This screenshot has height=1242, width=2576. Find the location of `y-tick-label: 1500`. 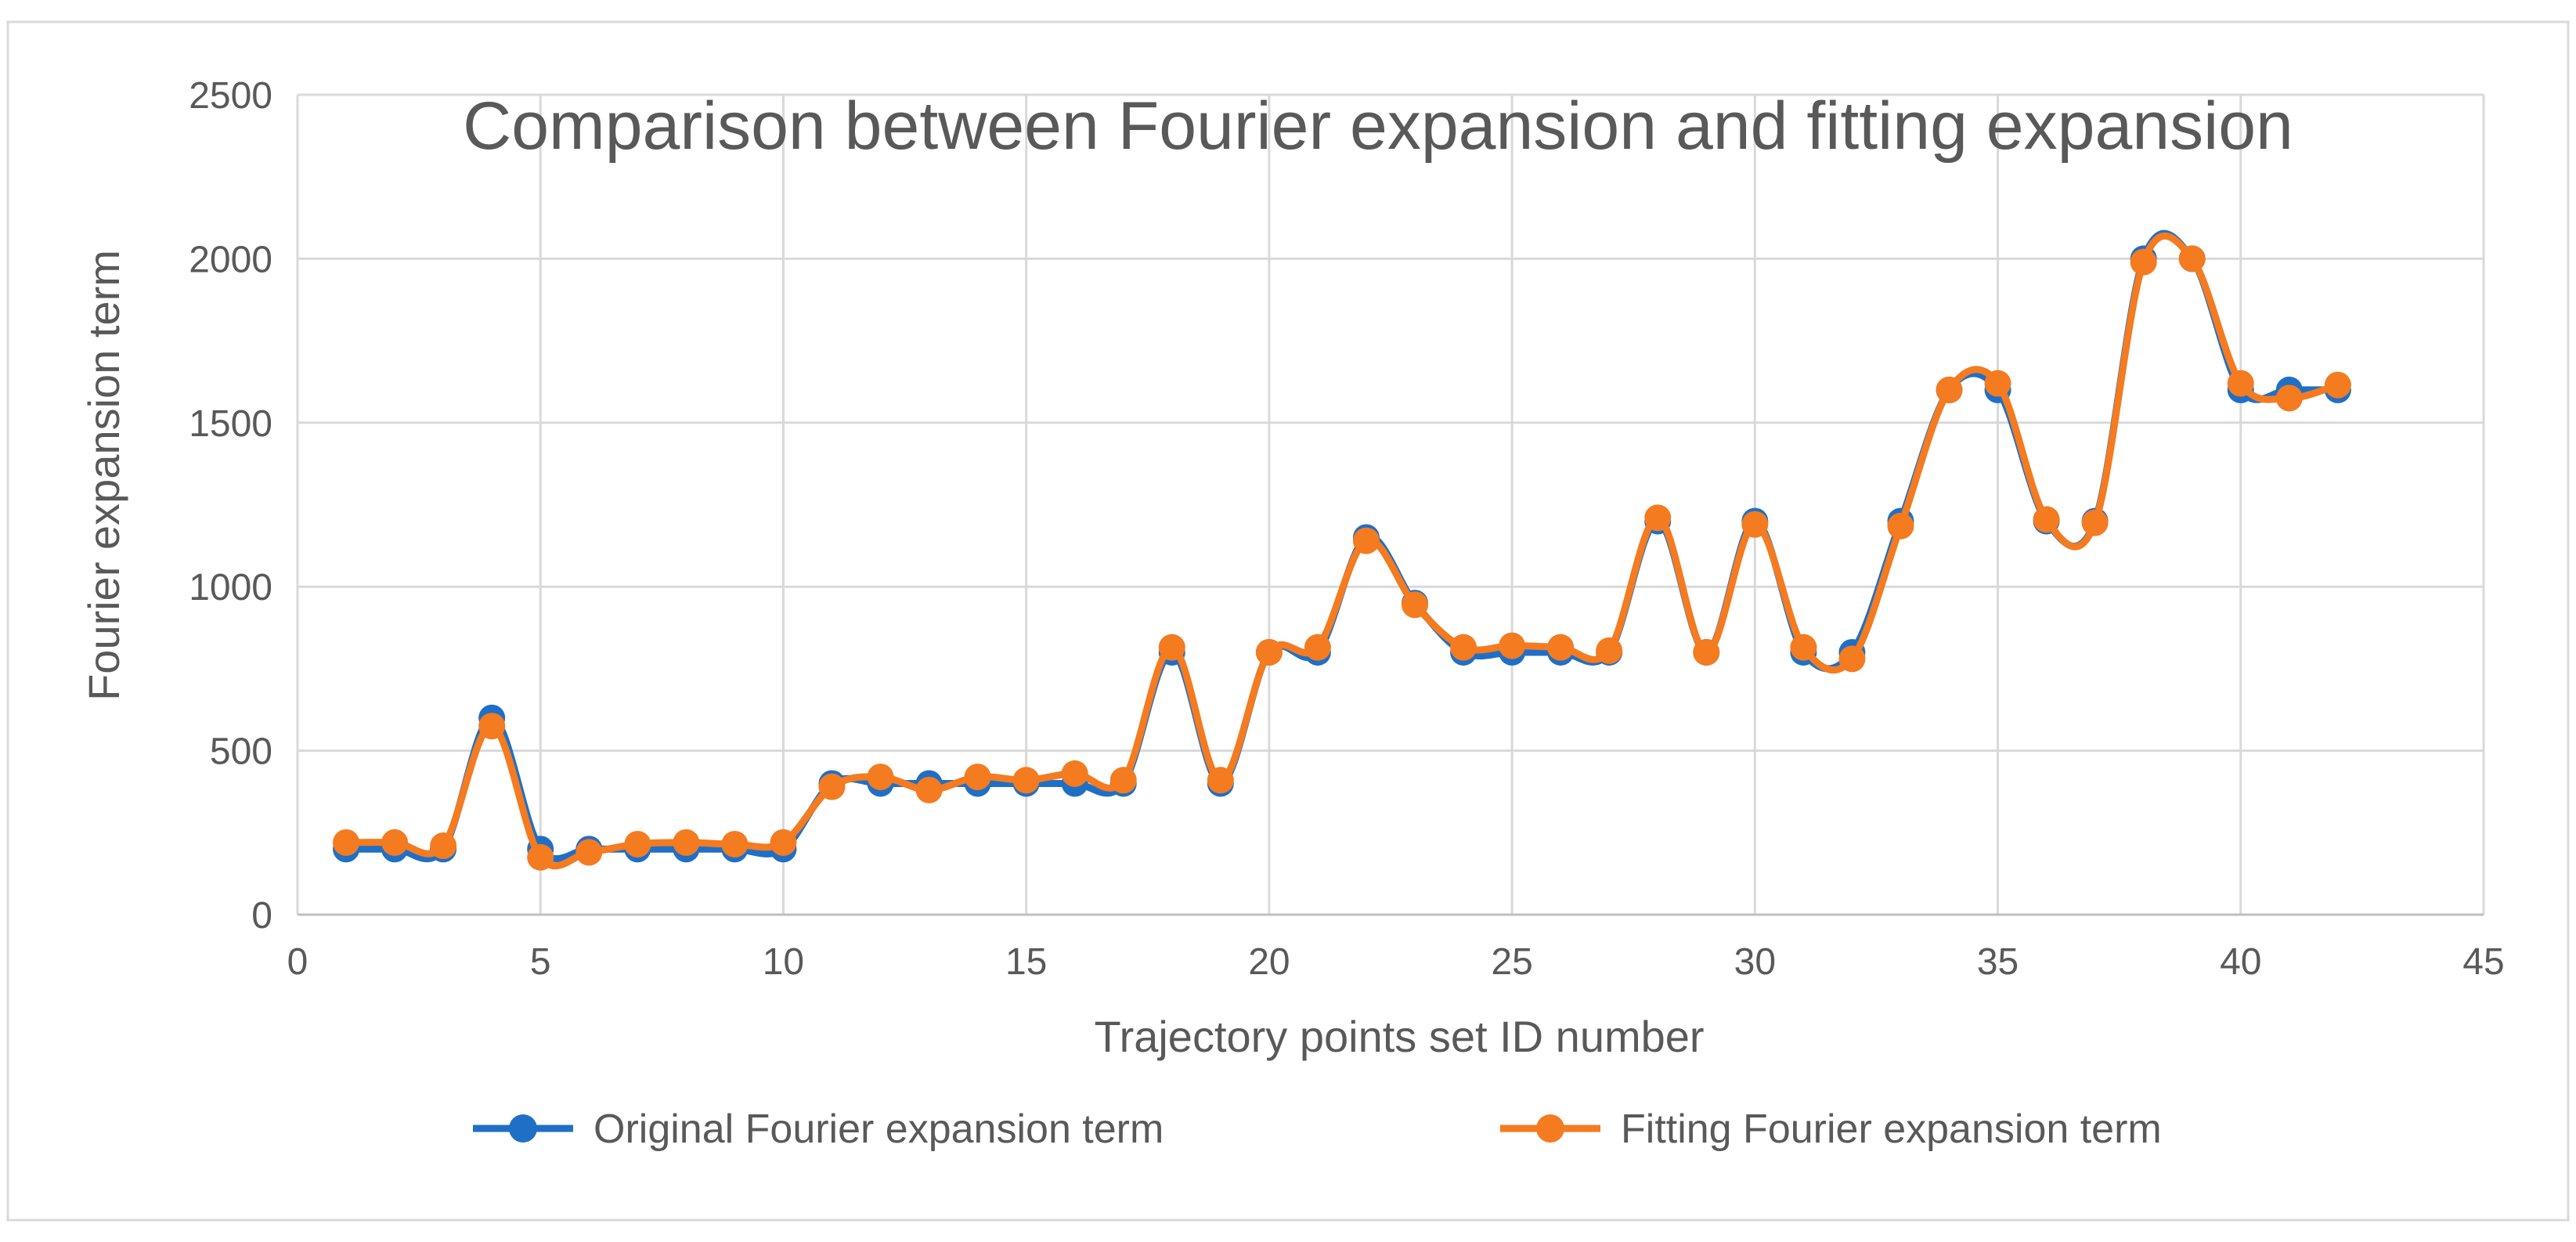

y-tick-label: 1500 is located at coordinates (230, 424).